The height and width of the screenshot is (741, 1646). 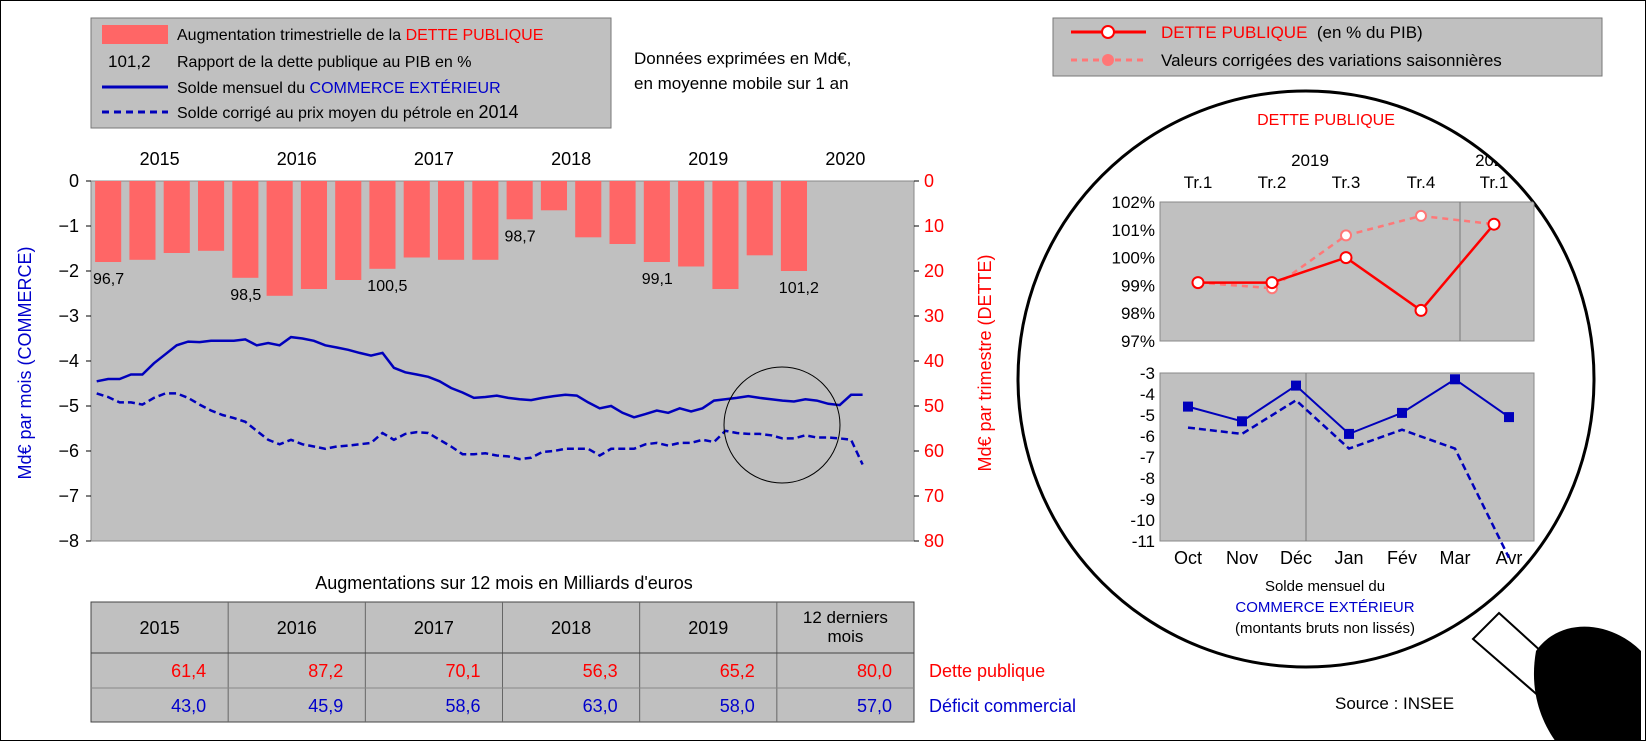 What do you see at coordinates (462, 706) in the screenshot?
I see `table-value-cell: 58,6` at bounding box center [462, 706].